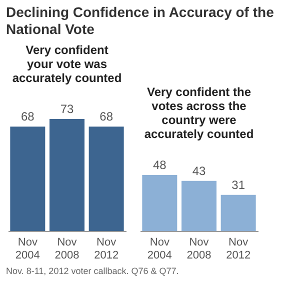 The width and height of the screenshot is (297, 306). I want to click on chart-subtitle: Very confident your vote was accurately counted, so click(67, 64).